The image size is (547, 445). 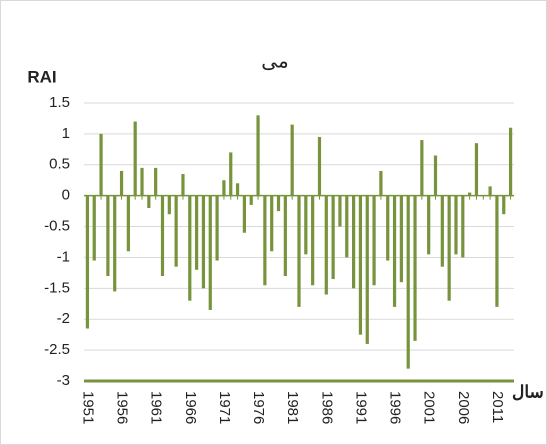 I want to click on x-tick-label: 2006, so click(x=463, y=407).